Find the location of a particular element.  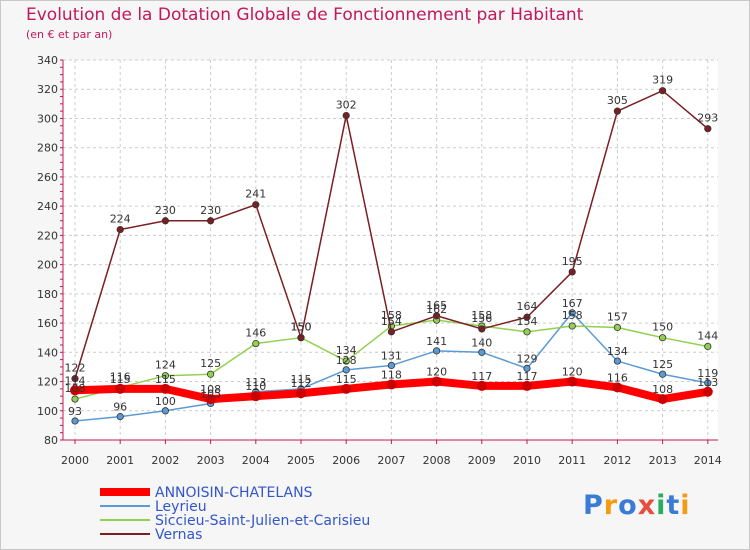

y-tick-label: 140 is located at coordinates (47, 352).